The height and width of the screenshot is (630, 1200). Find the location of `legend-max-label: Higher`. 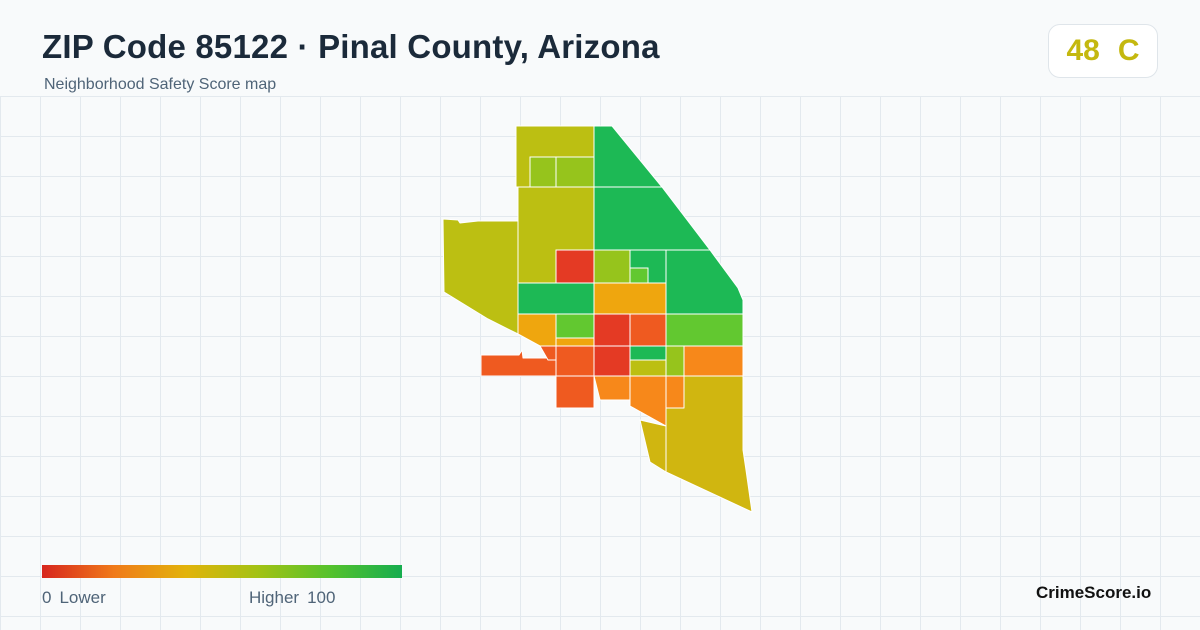

legend-max-label: Higher is located at coordinates (274, 597).